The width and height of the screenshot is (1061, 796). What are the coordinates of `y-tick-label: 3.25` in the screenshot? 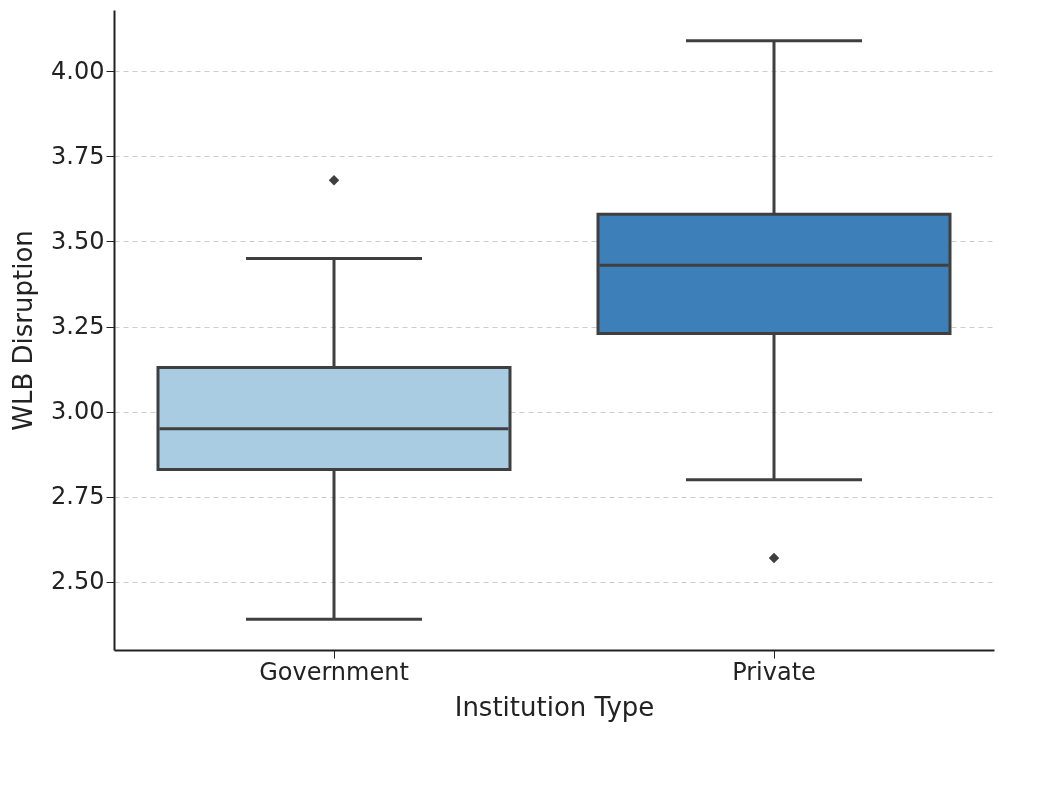 It's located at (78, 326).